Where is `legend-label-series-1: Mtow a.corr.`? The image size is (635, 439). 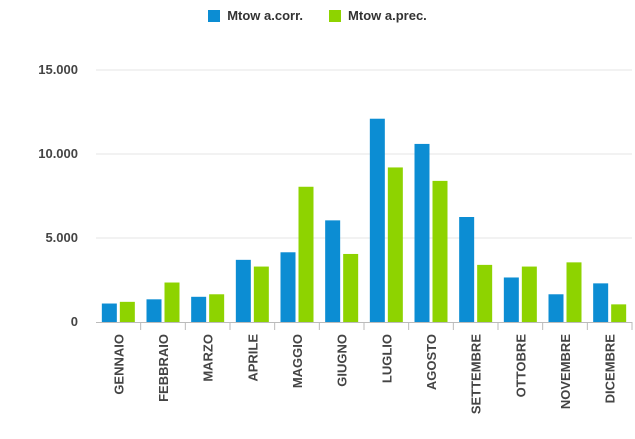 legend-label-series-1: Mtow a.corr. is located at coordinates (265, 15).